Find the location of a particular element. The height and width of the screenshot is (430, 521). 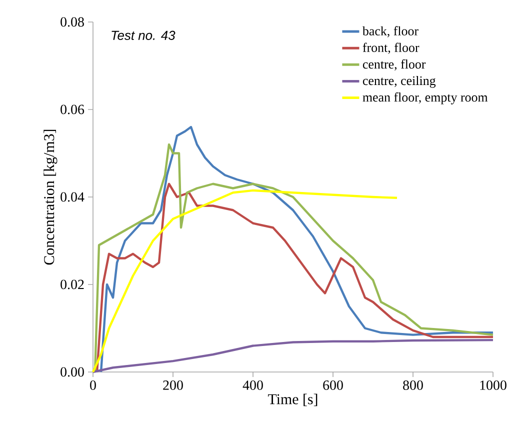

annotation: Test no. 43 is located at coordinates (144, 35).